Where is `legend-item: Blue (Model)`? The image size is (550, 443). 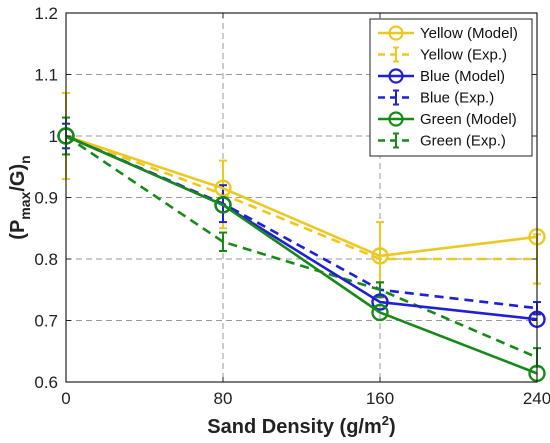
legend-item: Blue (Model) is located at coordinates (441, 76).